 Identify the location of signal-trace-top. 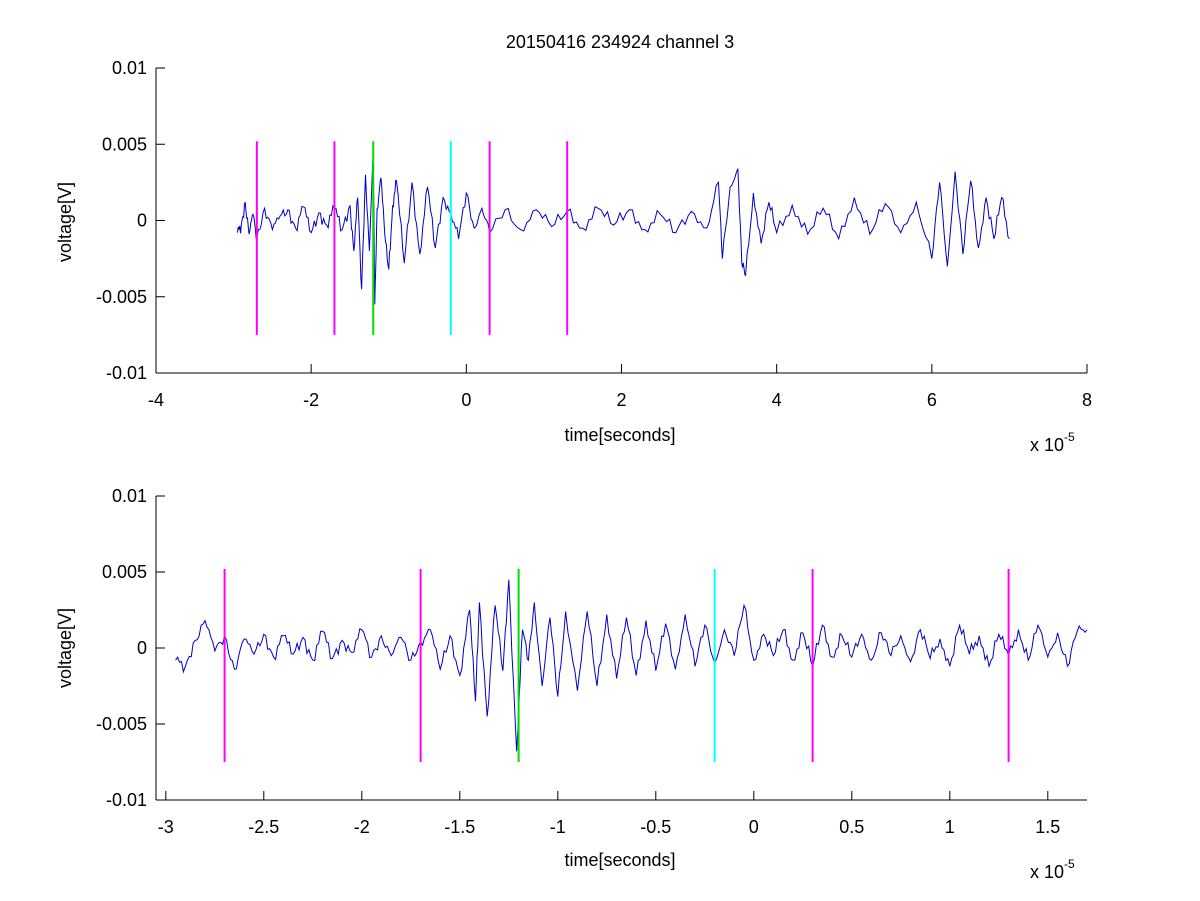
(623, 228).